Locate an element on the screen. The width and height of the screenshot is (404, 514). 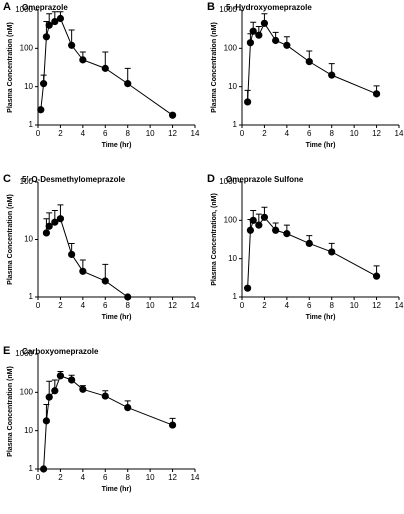
panel-letter: A is located at coordinates (7, 7).